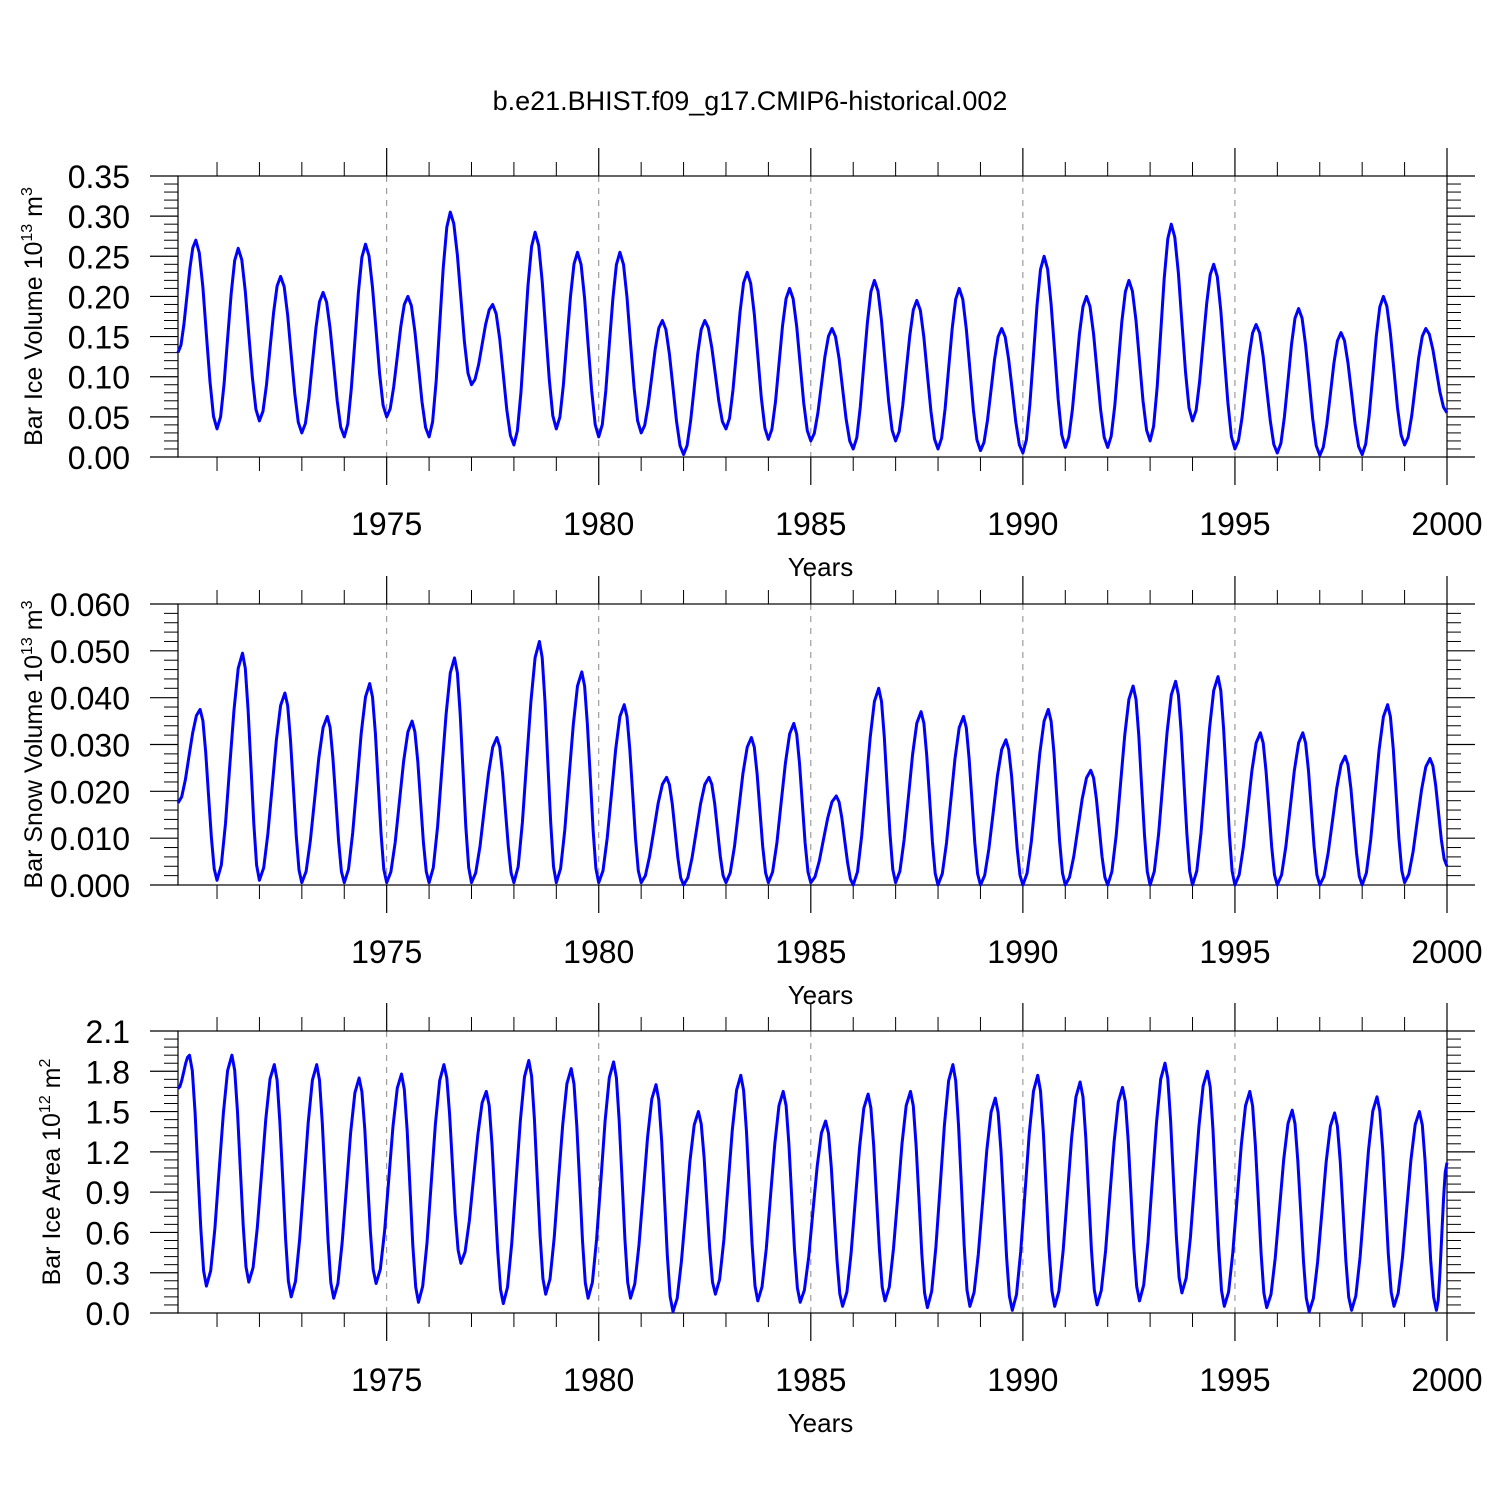 The width and height of the screenshot is (1500, 1500). Describe the element at coordinates (99, 297) in the screenshot. I see `y-tick-label: 0.20` at that location.